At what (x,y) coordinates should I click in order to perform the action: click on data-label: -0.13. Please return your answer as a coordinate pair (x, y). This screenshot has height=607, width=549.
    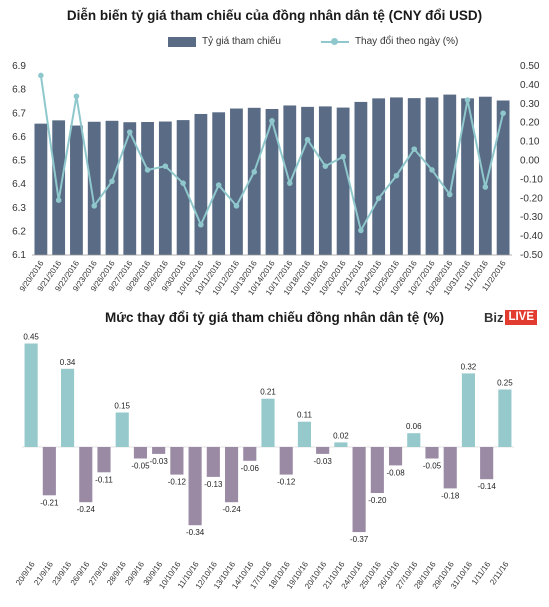
    Looking at the image, I should click on (213, 484).